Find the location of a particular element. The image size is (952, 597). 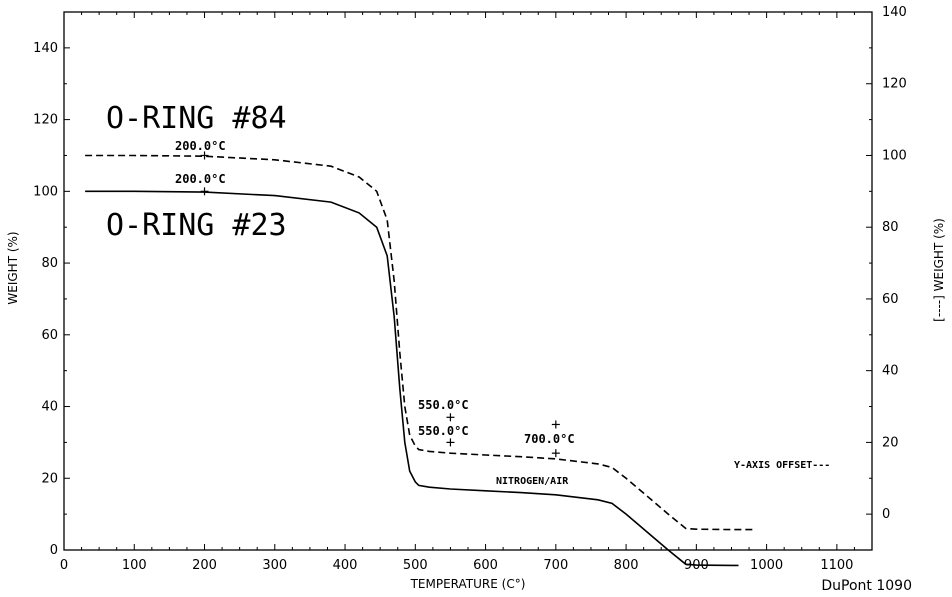

right-y-tick-label: 20 is located at coordinates (890, 442).